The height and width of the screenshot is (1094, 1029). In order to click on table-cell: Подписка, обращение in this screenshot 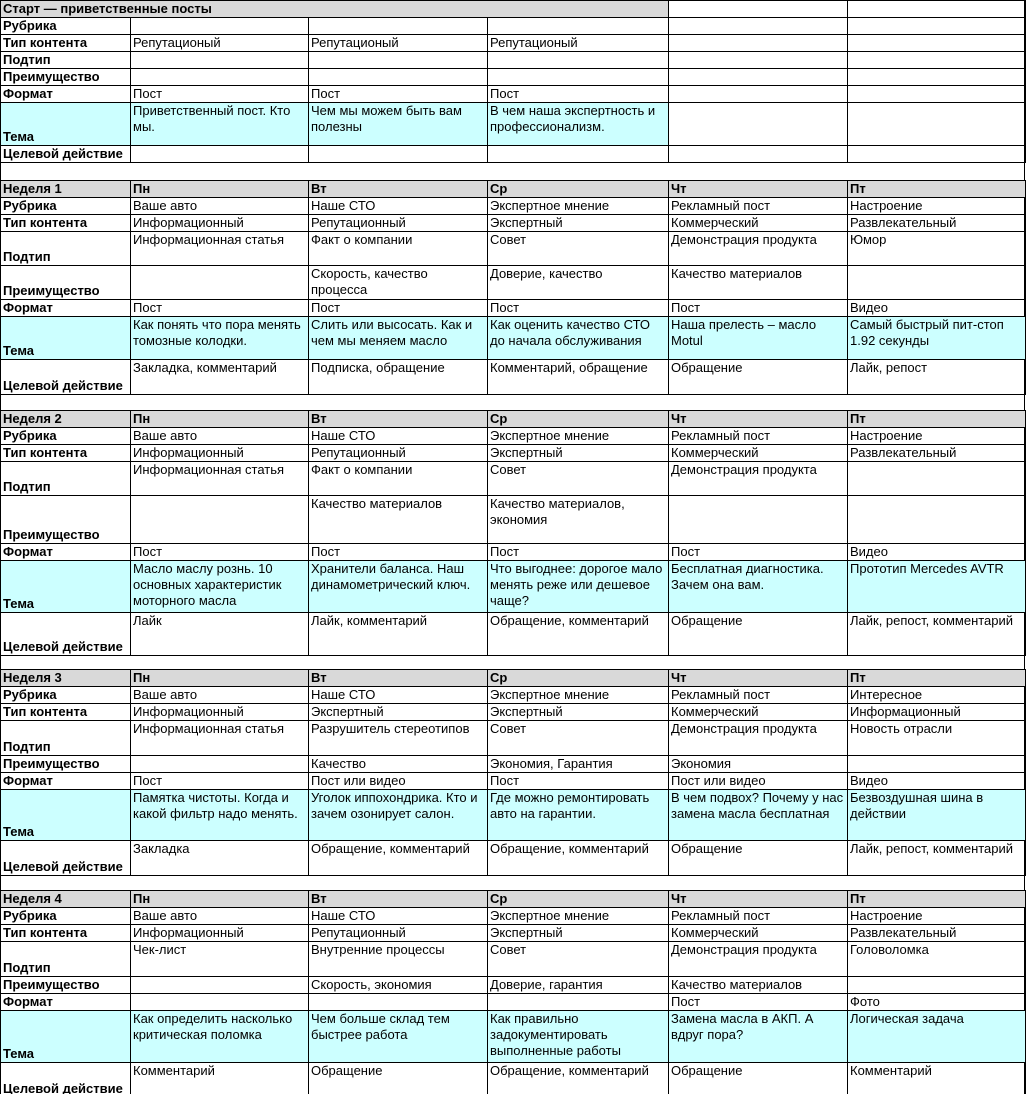, I will do `click(398, 377)`.